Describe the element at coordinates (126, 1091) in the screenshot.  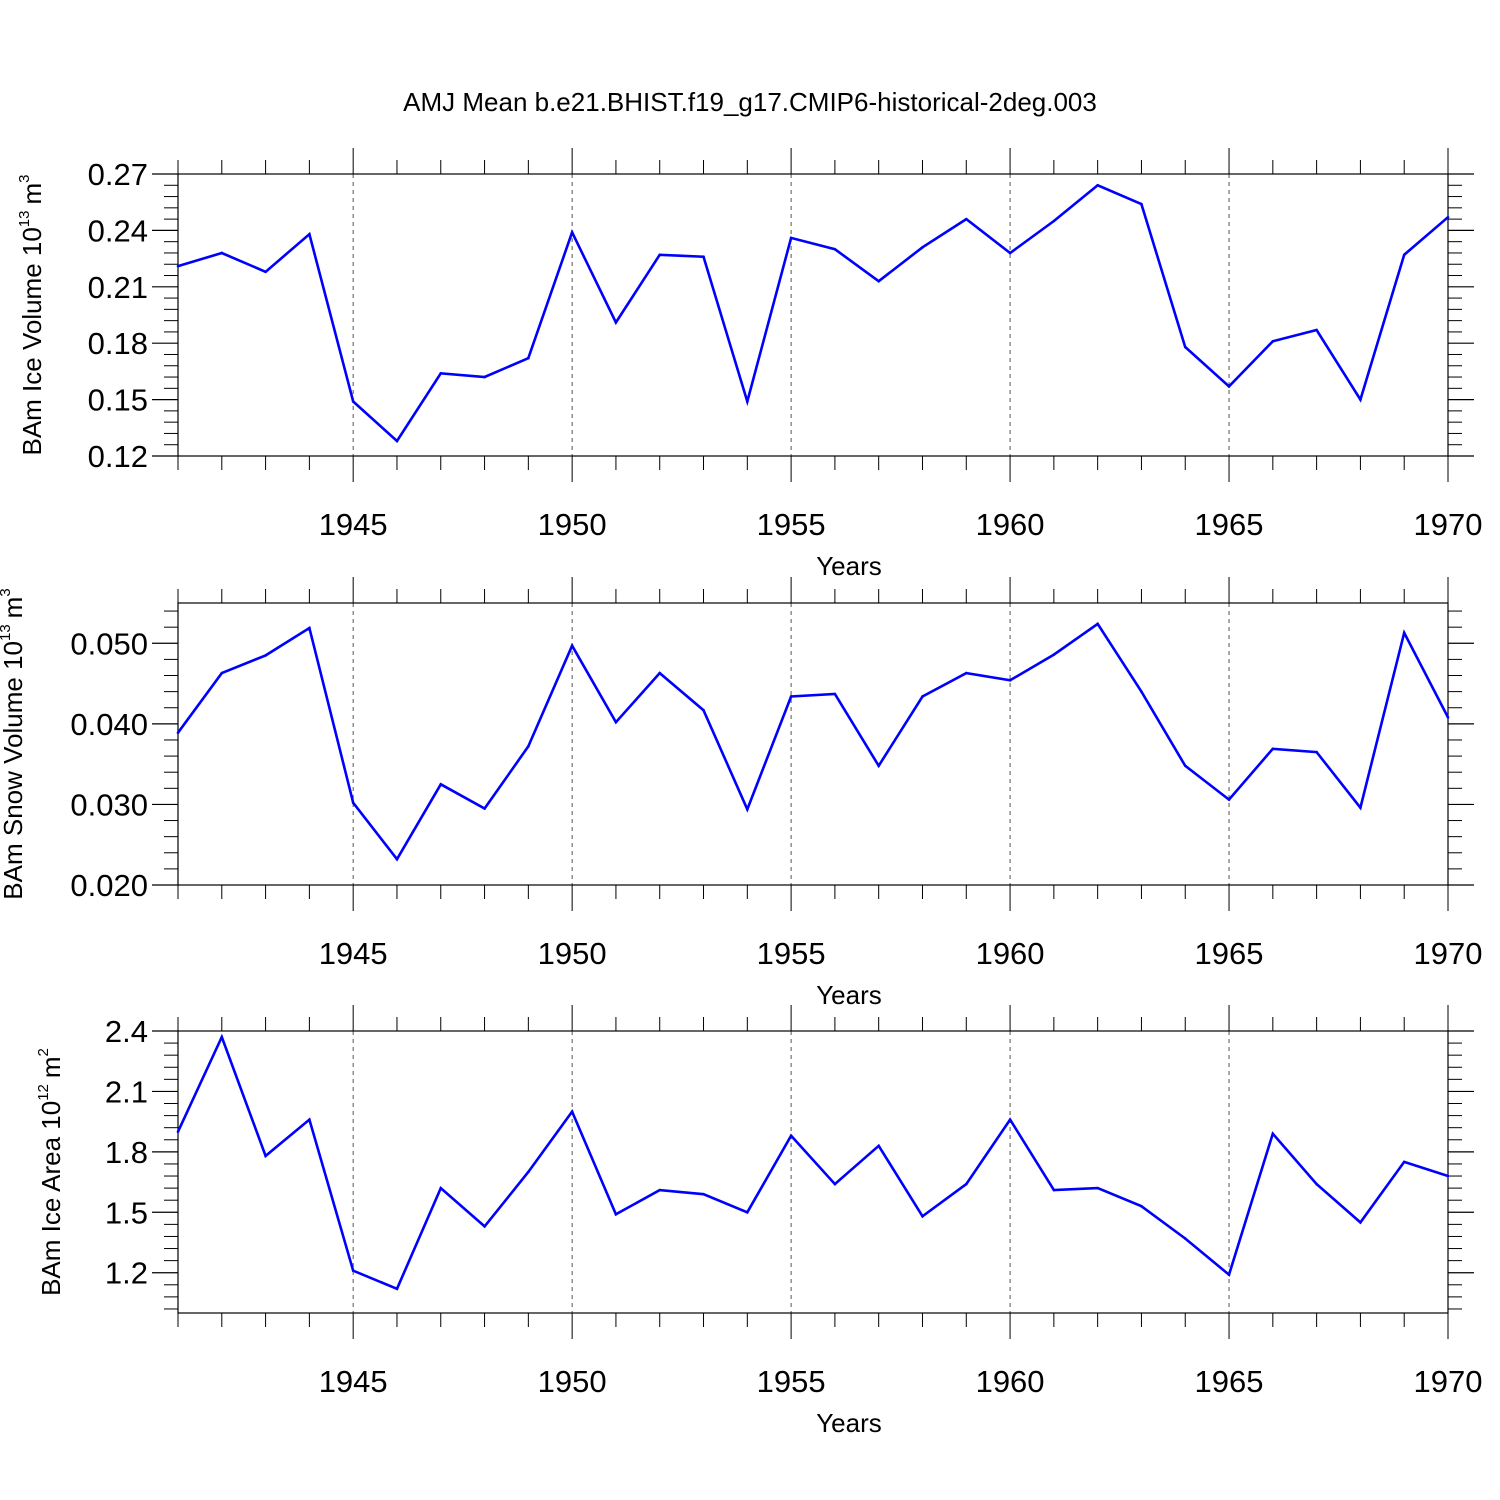
I see `y-tick-label: 2.1` at that location.